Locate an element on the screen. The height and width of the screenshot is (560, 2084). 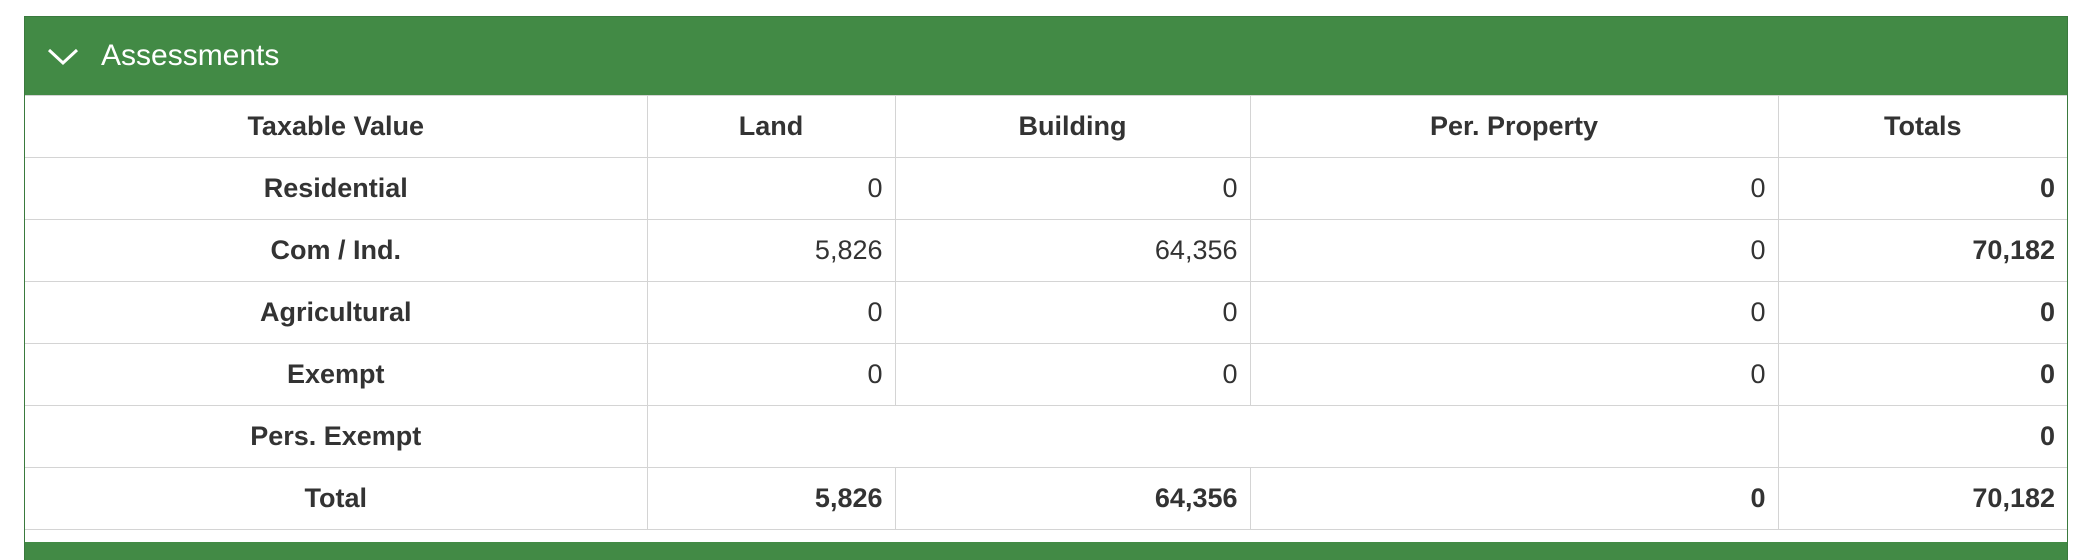
row-label: Agricultural is located at coordinates (336, 312).